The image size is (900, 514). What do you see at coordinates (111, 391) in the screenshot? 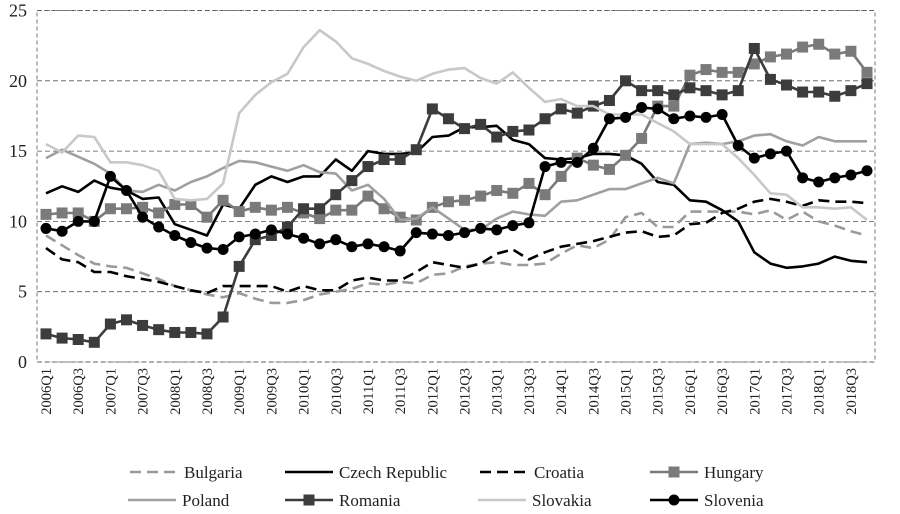
I see `x-tick-label: 2007Q1` at bounding box center [111, 391].